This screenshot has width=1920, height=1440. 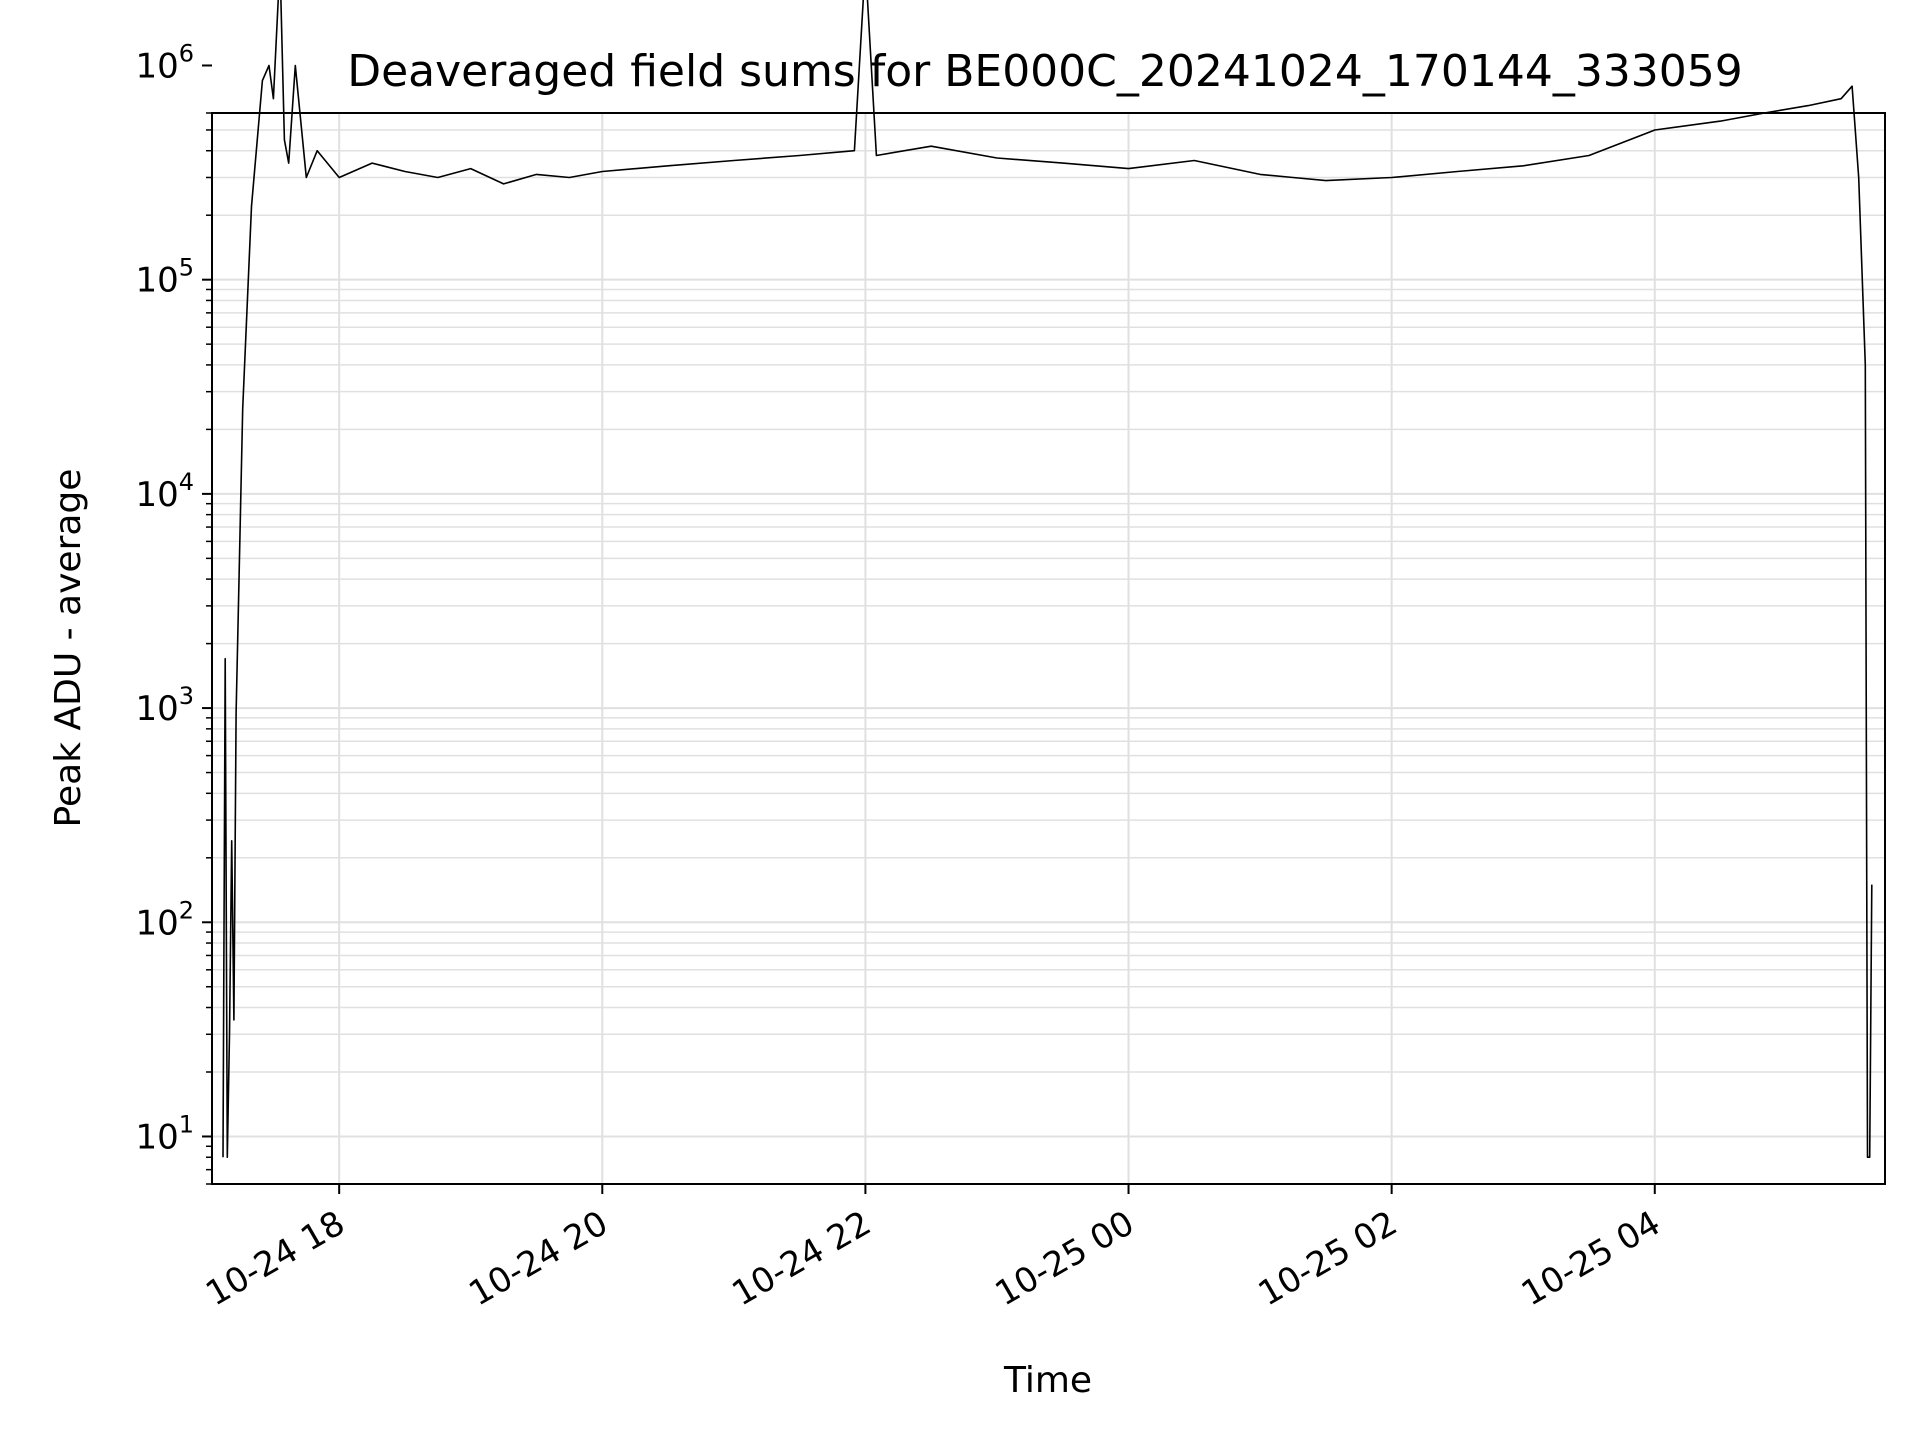 I want to click on x-axis-label: Time, so click(x=1047, y=1380).